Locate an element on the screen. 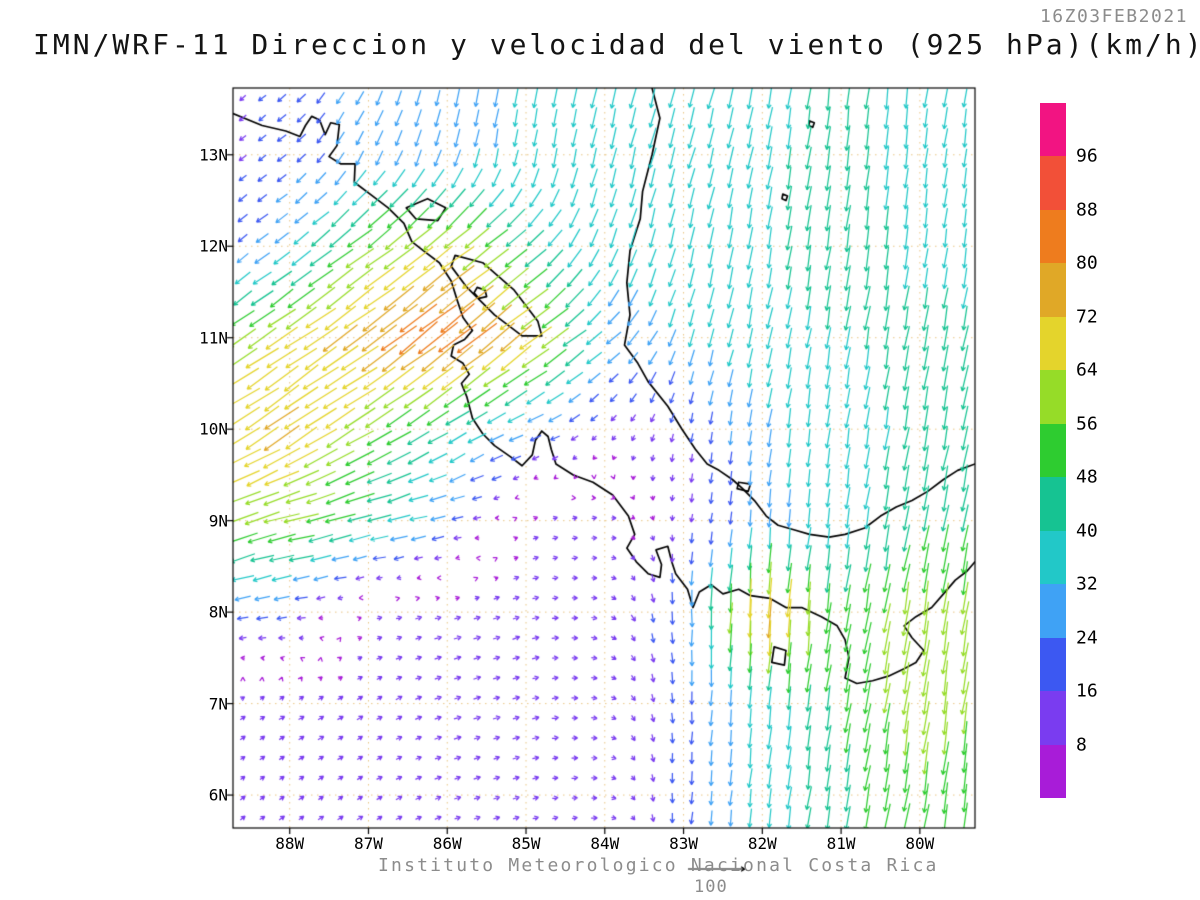 Image resolution: width=1200 pixels, height=900 pixels. lat-tick-label: 6N is located at coordinates (218, 795).